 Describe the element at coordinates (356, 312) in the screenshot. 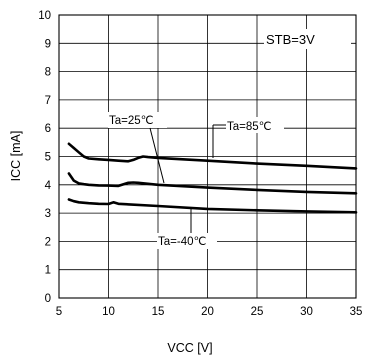

I see `x-tick-label: 35` at that location.